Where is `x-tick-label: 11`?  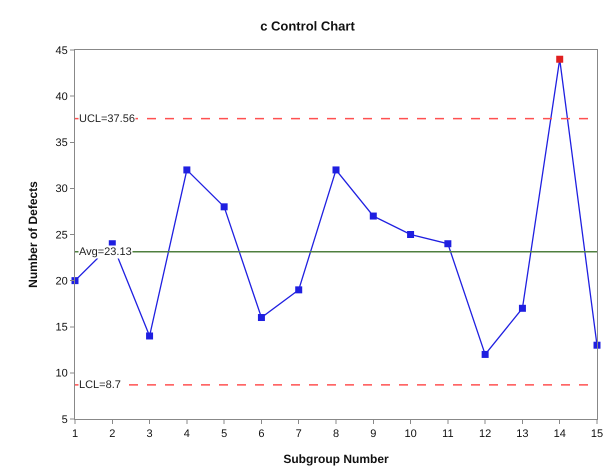
x-tick-label: 11 is located at coordinates (448, 434).